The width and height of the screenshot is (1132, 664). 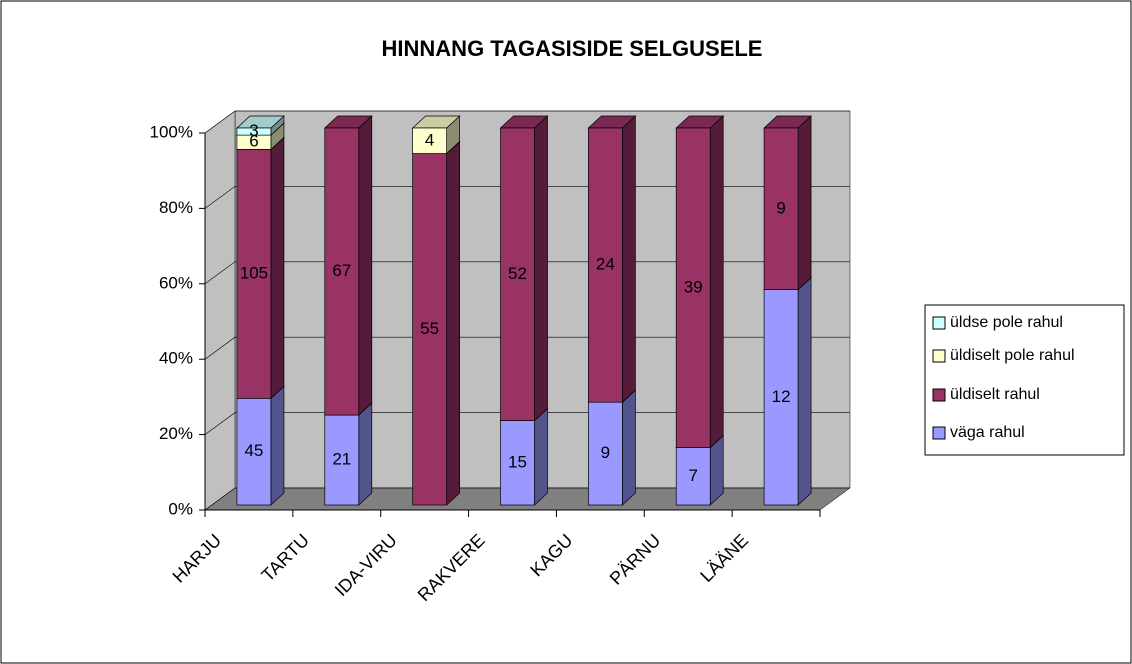 I want to click on data-label: 45, so click(x=253, y=450).